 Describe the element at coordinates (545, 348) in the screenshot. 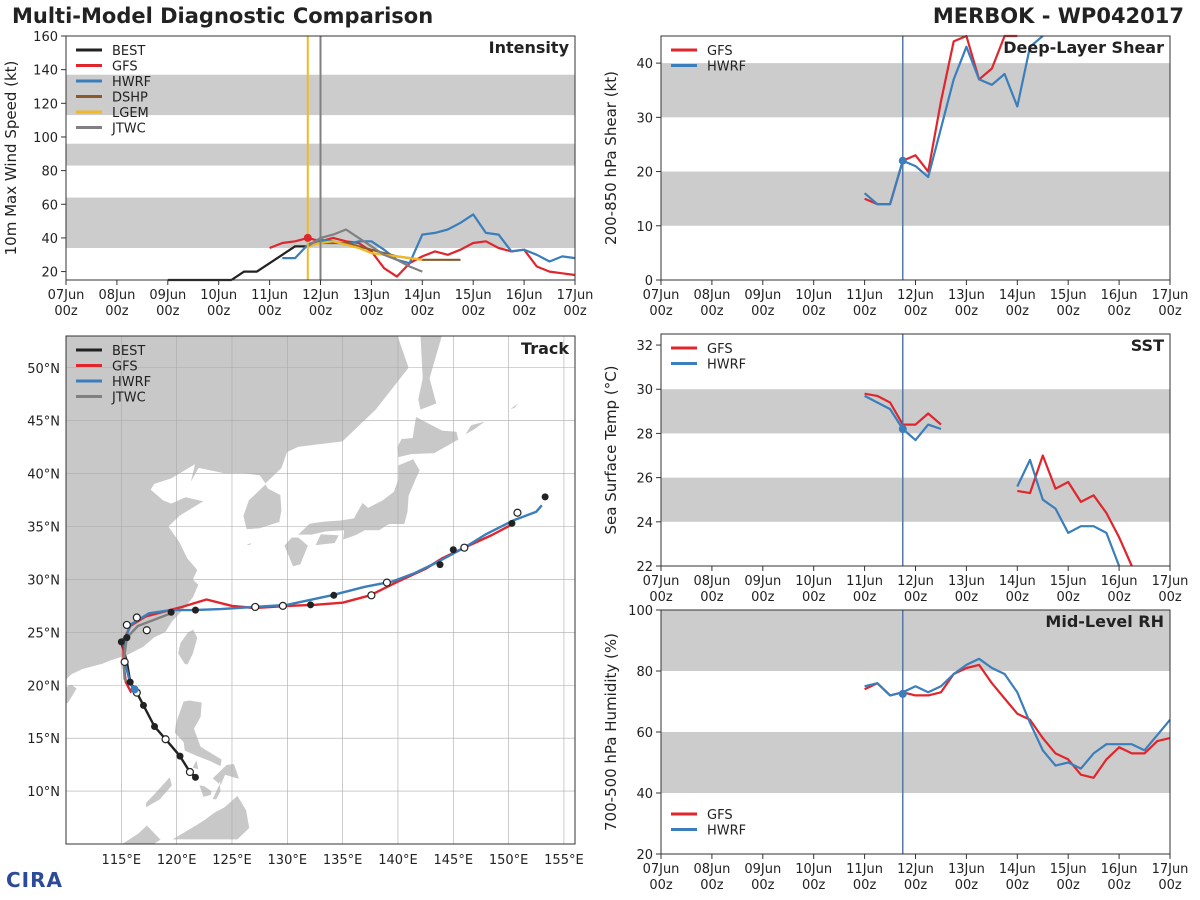

I see `panel-title: Track` at that location.